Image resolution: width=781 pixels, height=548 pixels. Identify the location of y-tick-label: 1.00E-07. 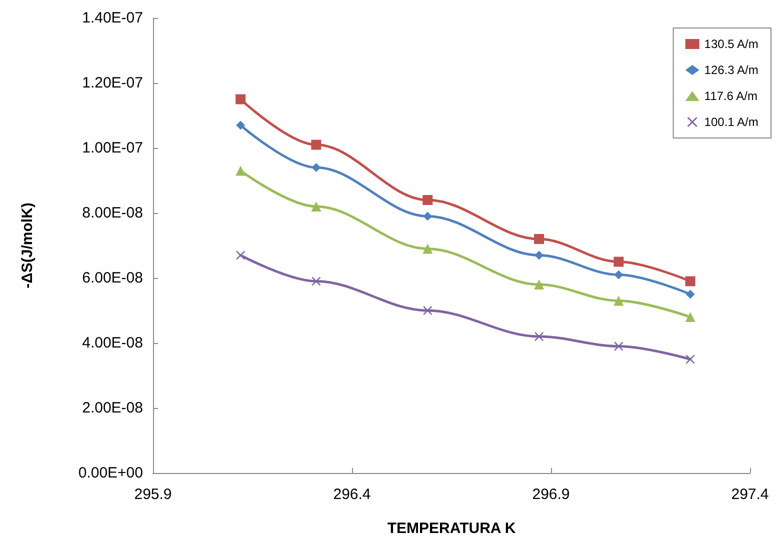
(112, 148).